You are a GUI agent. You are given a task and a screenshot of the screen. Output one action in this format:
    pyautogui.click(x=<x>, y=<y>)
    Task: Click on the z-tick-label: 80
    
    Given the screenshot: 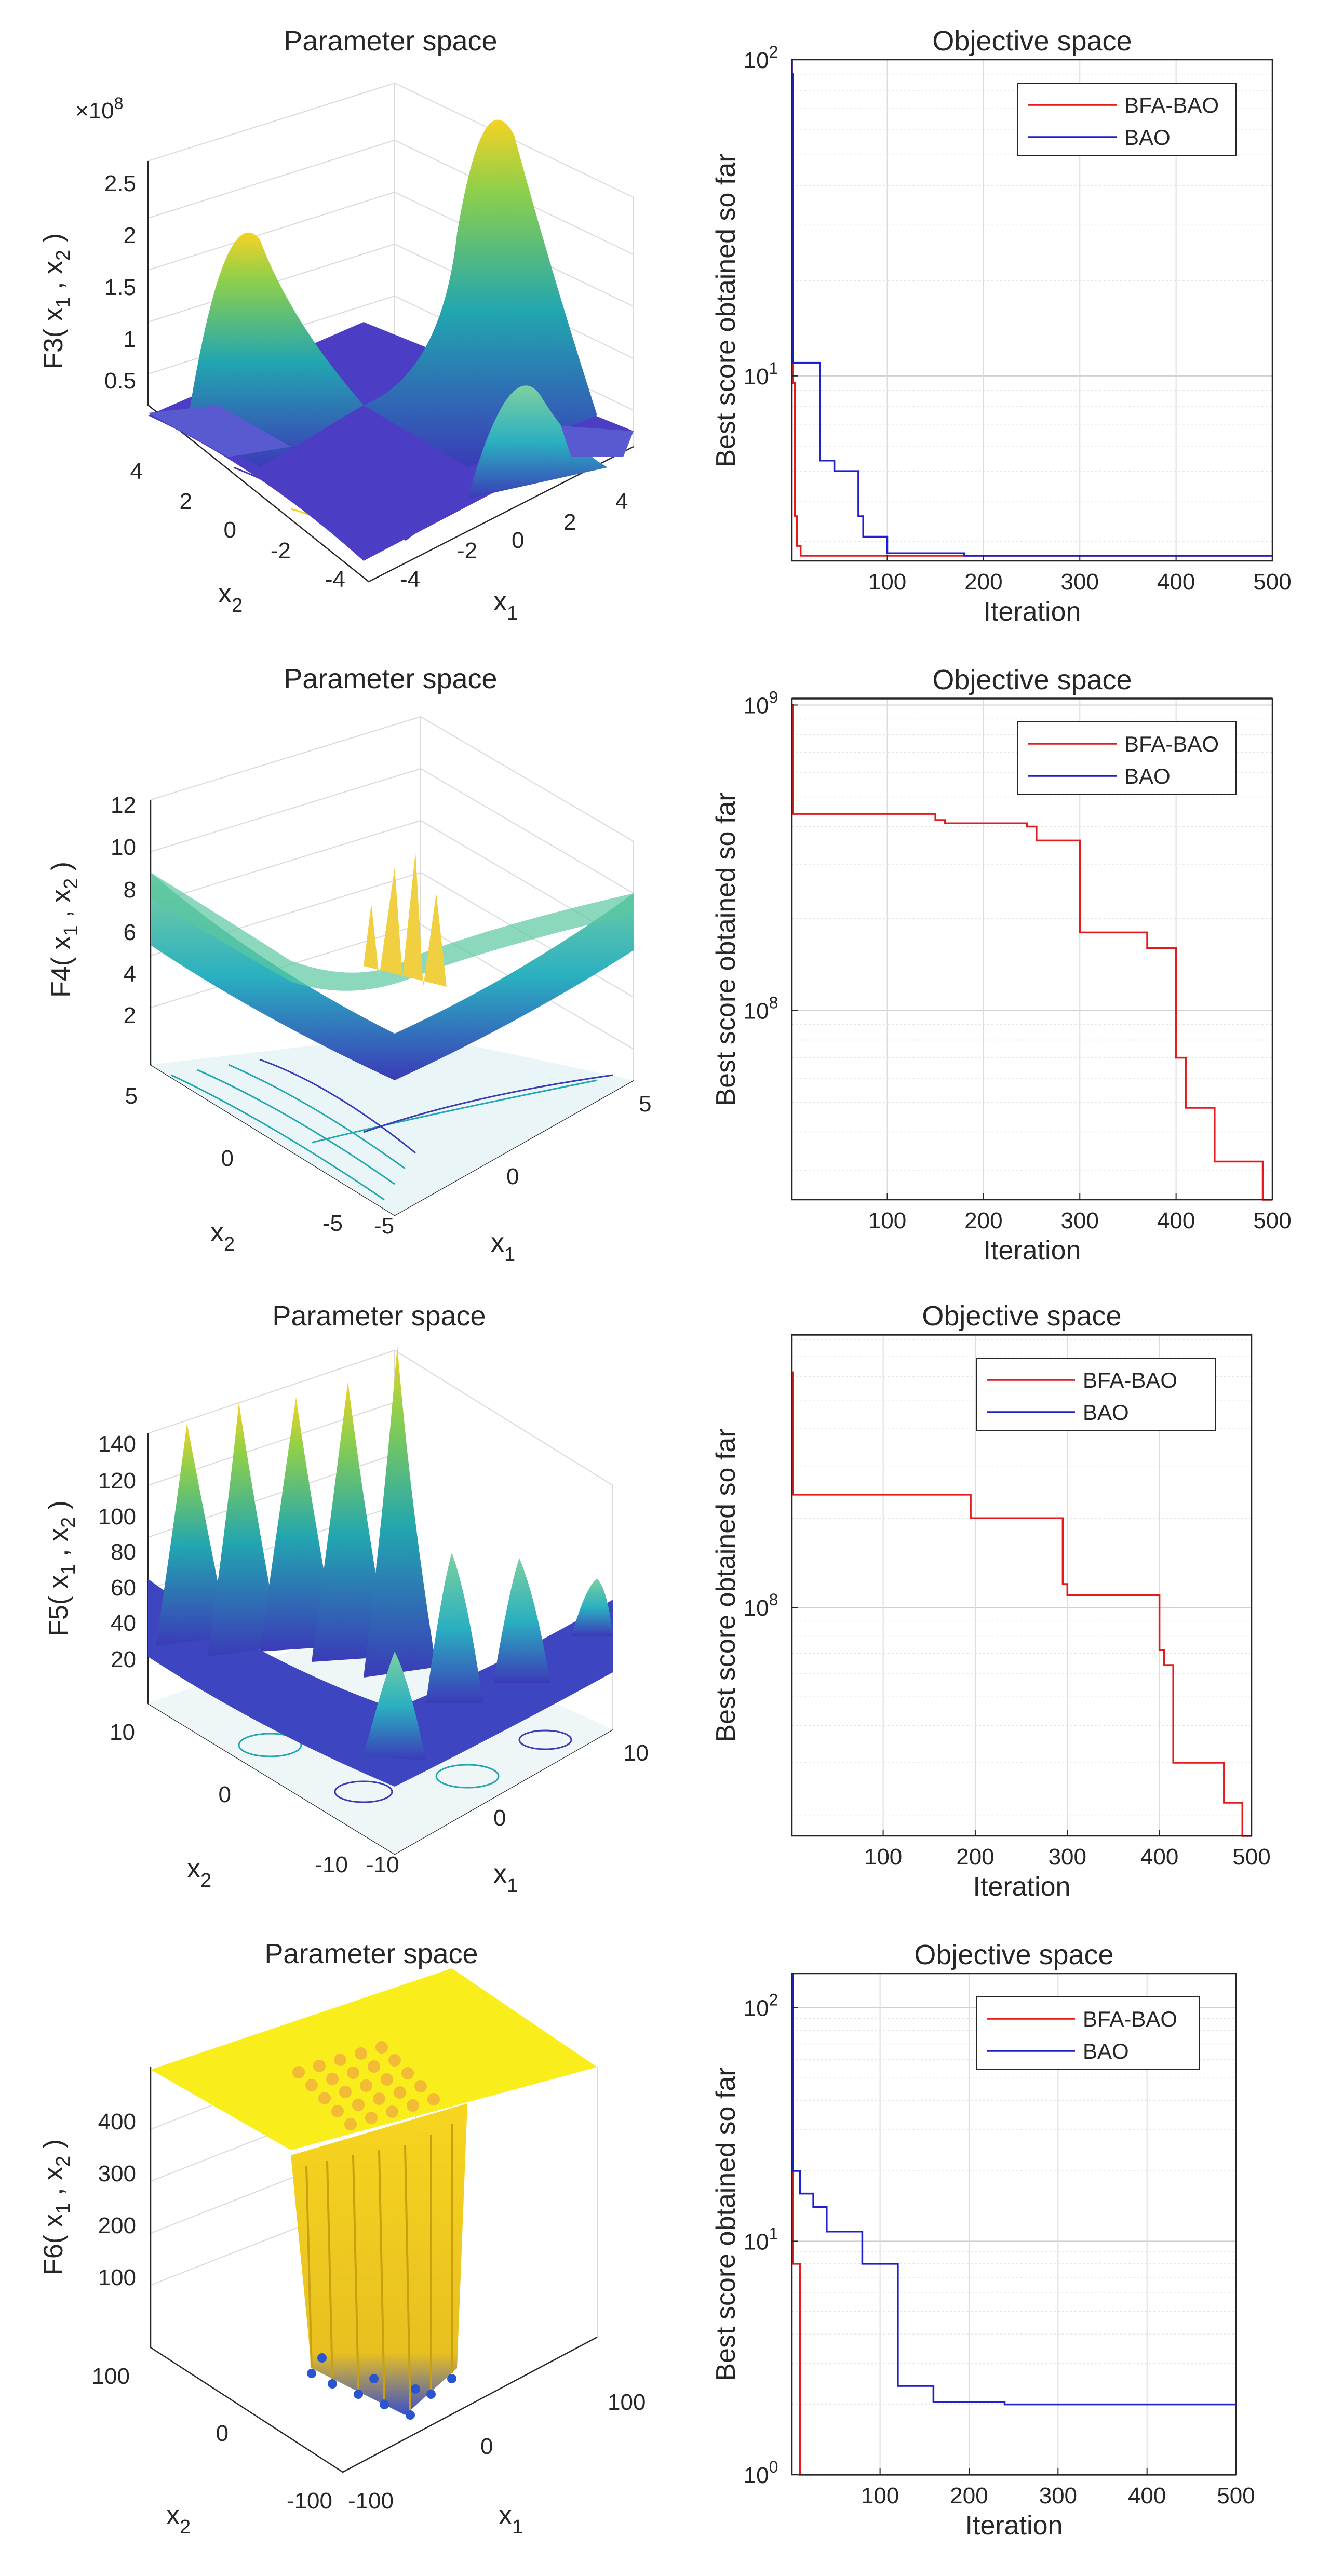 What is the action you would take?
    pyautogui.click(x=123, y=1552)
    